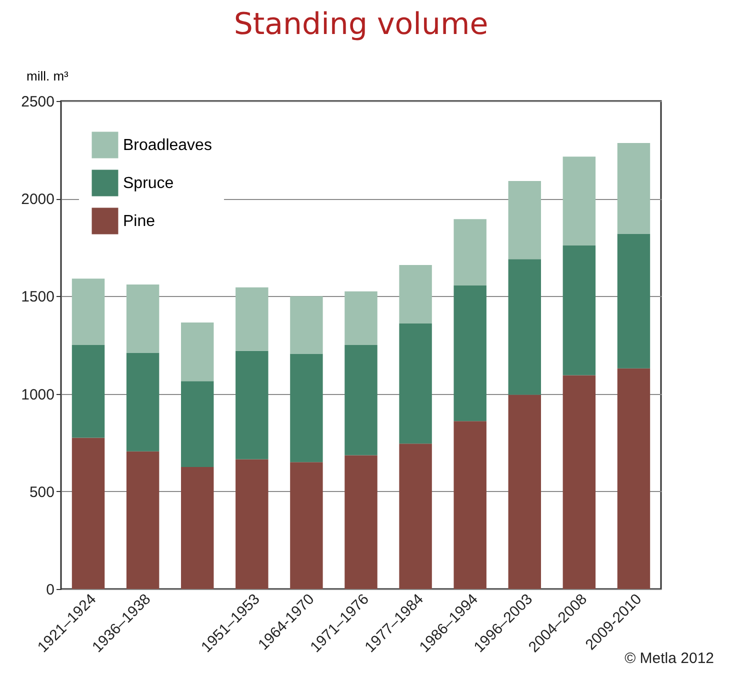  Describe the element at coordinates (139, 221) in the screenshot. I see `legend-label: Pine` at that location.